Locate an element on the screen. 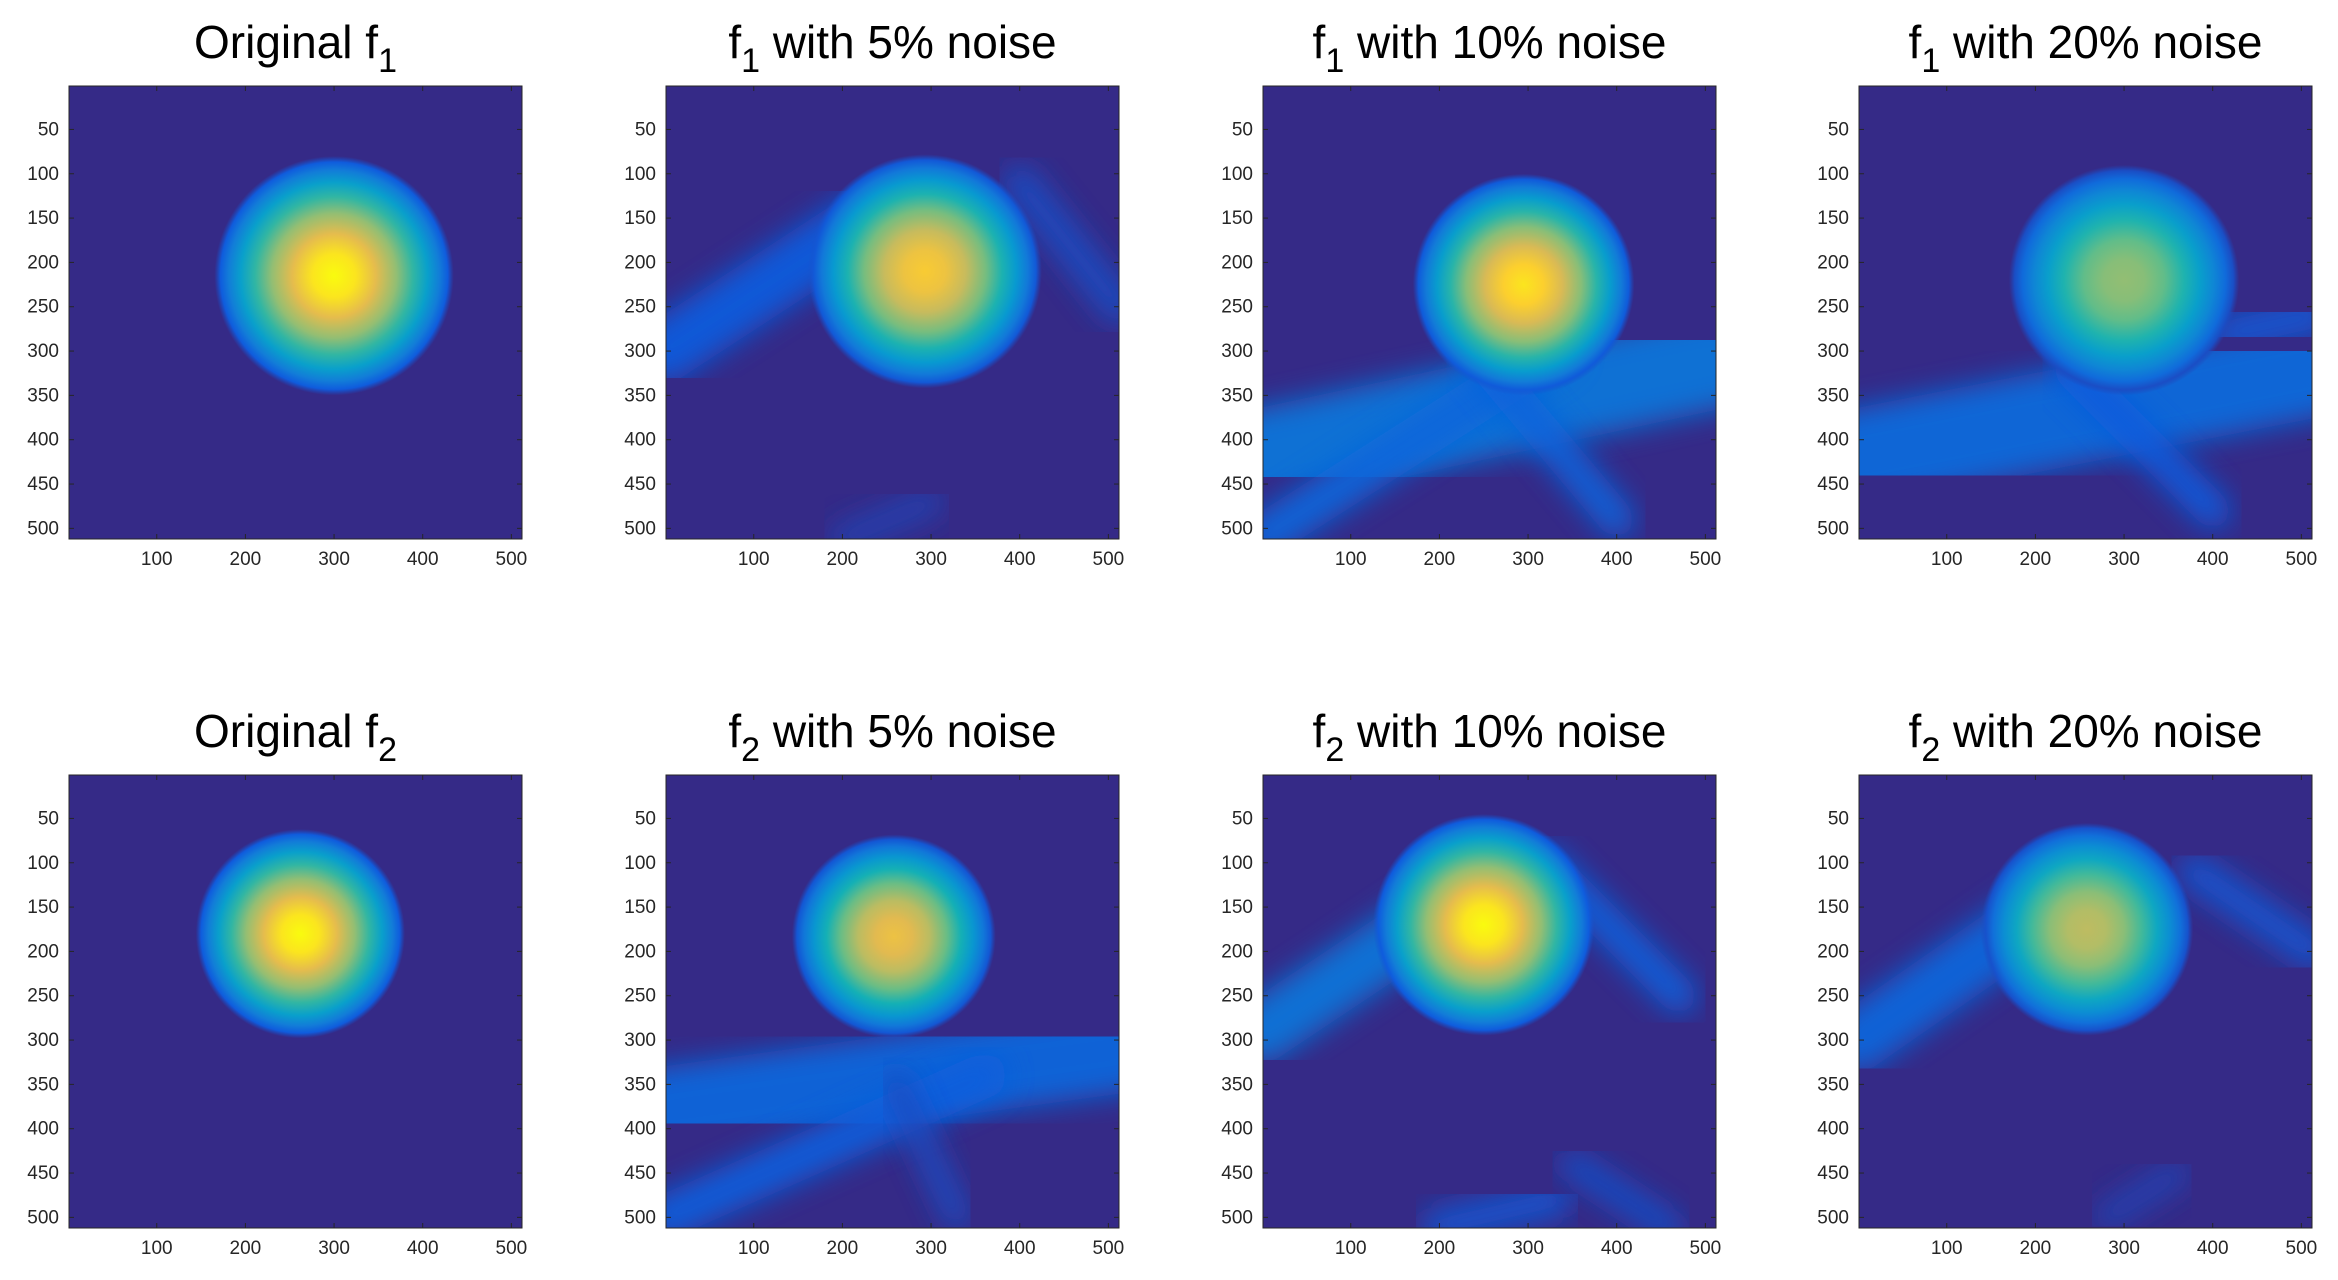  panel-title: Original f1 is located at coordinates (295, 48).